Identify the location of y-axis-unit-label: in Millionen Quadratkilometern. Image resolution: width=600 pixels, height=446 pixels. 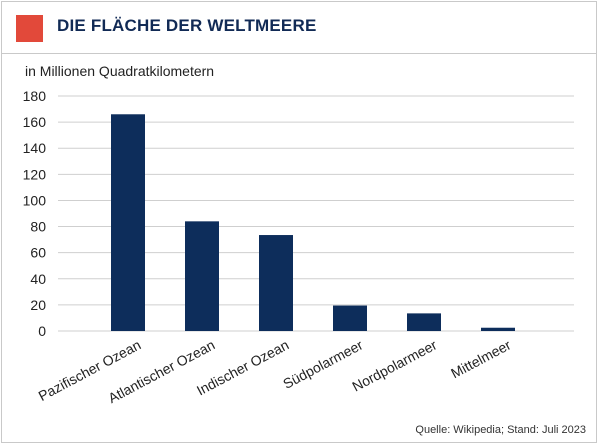
(120, 71).